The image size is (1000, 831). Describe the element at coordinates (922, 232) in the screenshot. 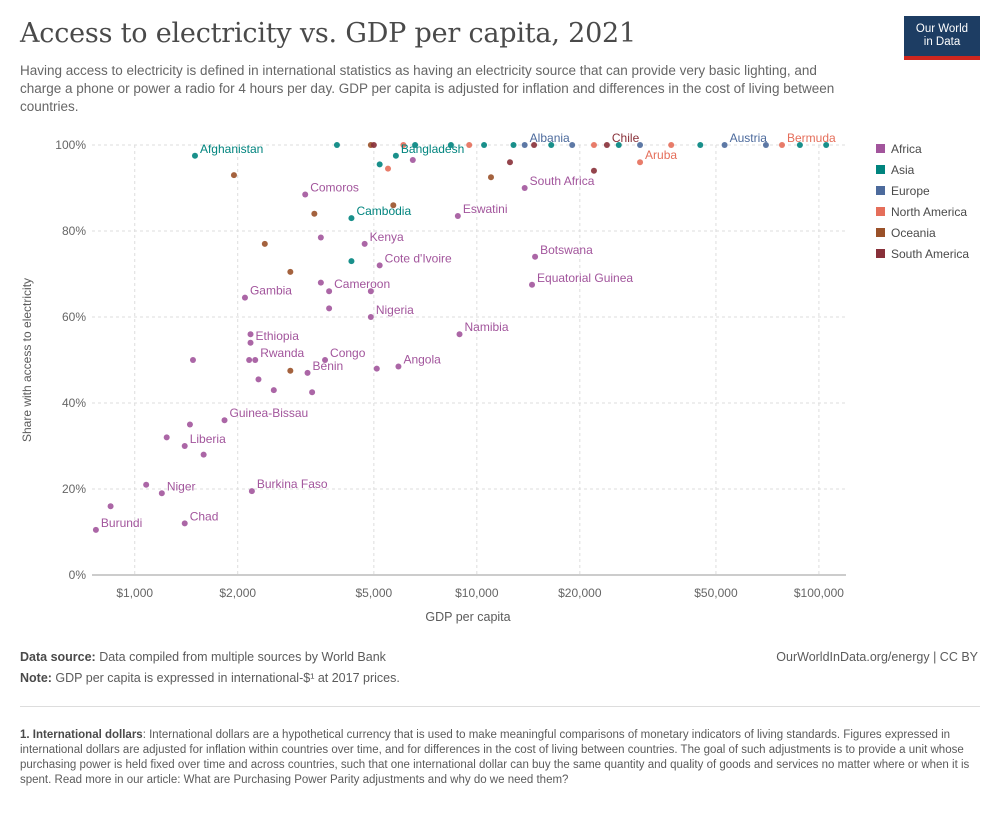

I see `legend-item: Oceania` at that location.